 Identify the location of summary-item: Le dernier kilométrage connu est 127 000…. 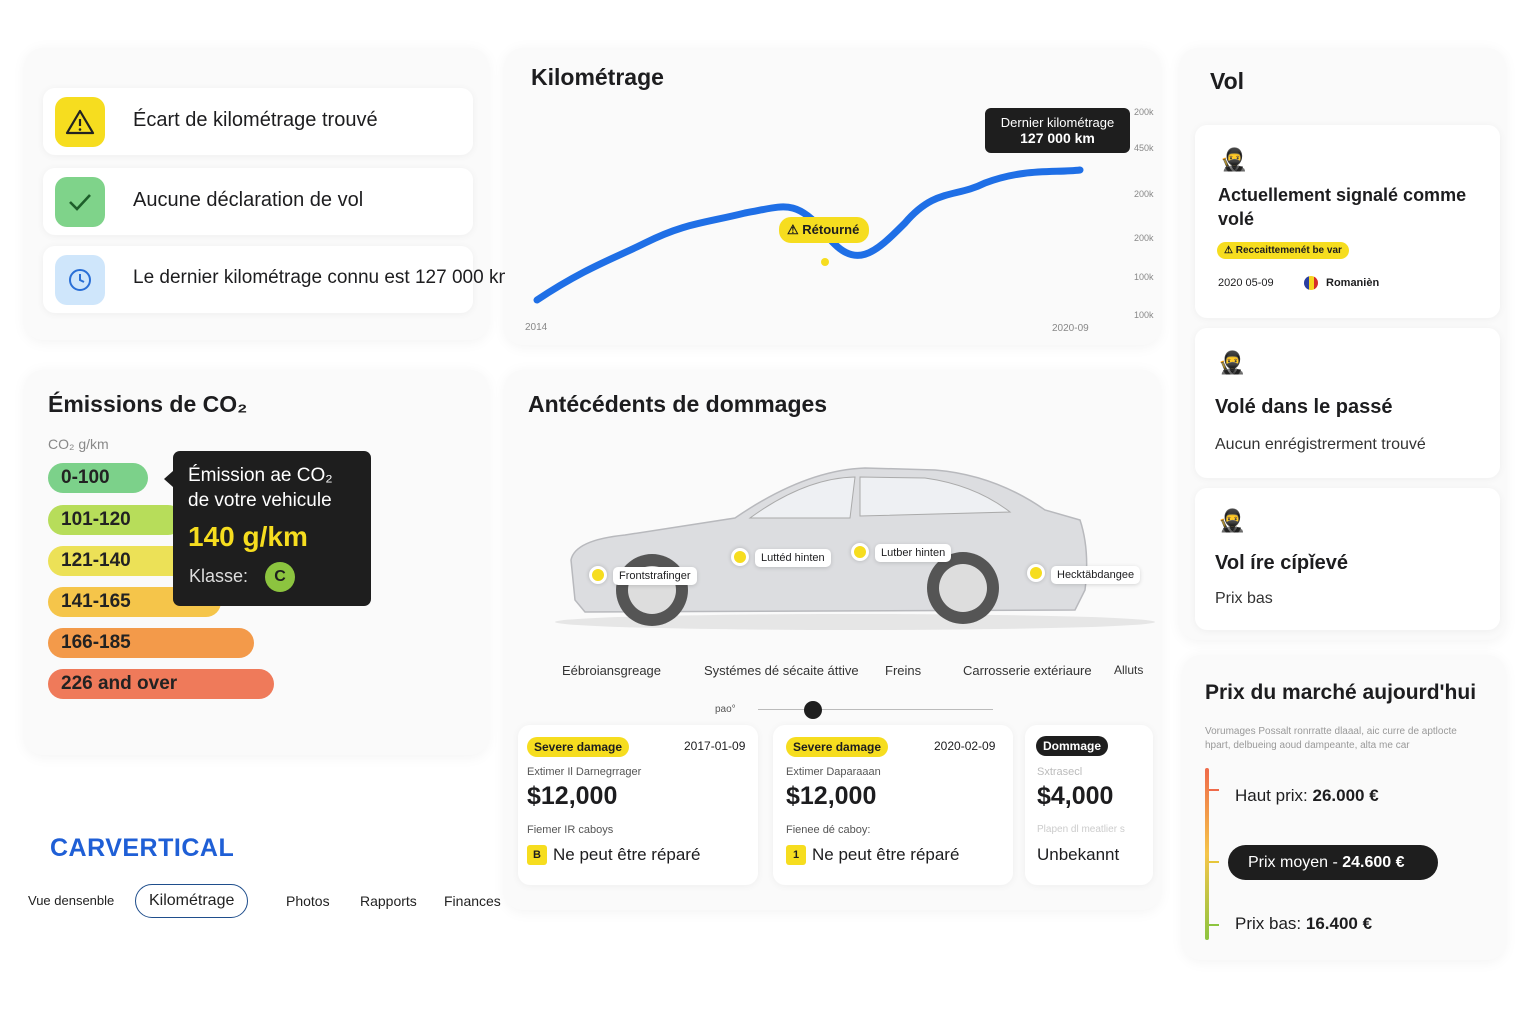
(278, 279).